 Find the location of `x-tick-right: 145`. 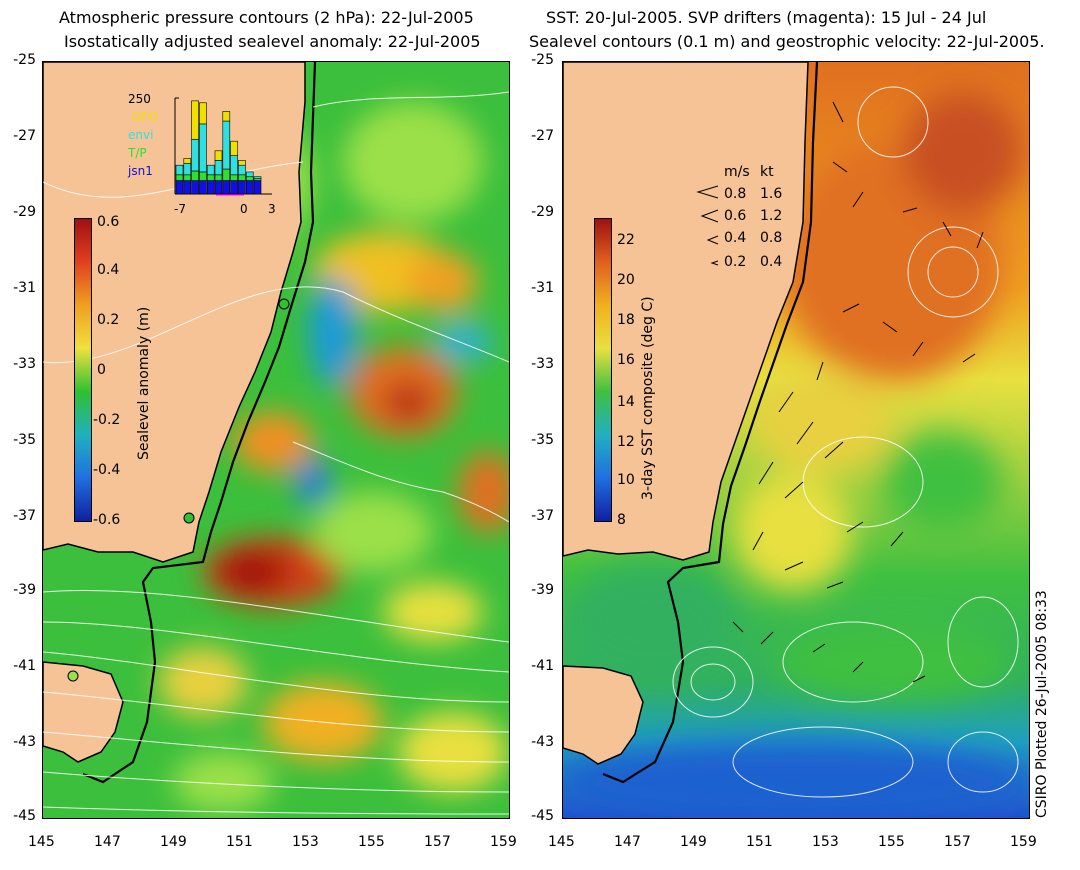

x-tick-right: 145 is located at coordinates (561, 842).